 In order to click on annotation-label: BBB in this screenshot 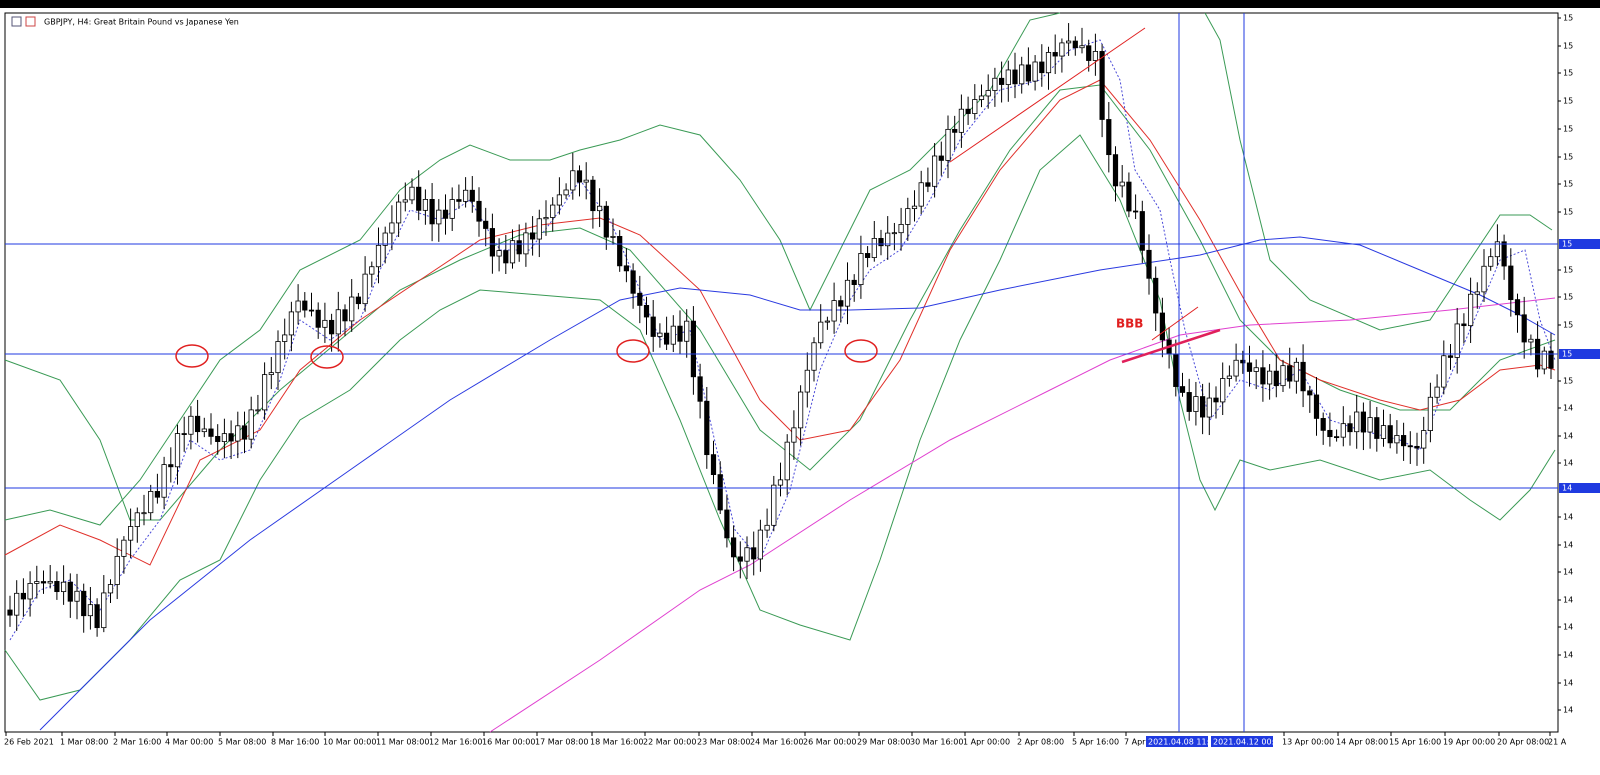, I will do `click(1129, 324)`.